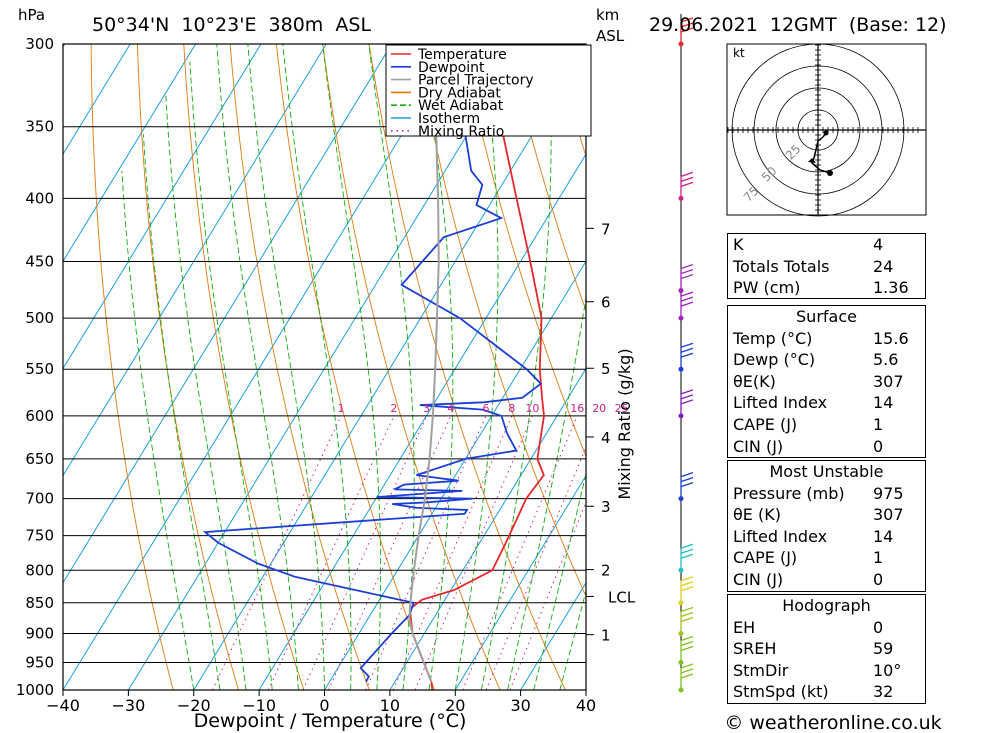 The height and width of the screenshot is (733, 1000). What do you see at coordinates (485, 408) in the screenshot?
I see `mixing-ratio-label: 6` at bounding box center [485, 408].